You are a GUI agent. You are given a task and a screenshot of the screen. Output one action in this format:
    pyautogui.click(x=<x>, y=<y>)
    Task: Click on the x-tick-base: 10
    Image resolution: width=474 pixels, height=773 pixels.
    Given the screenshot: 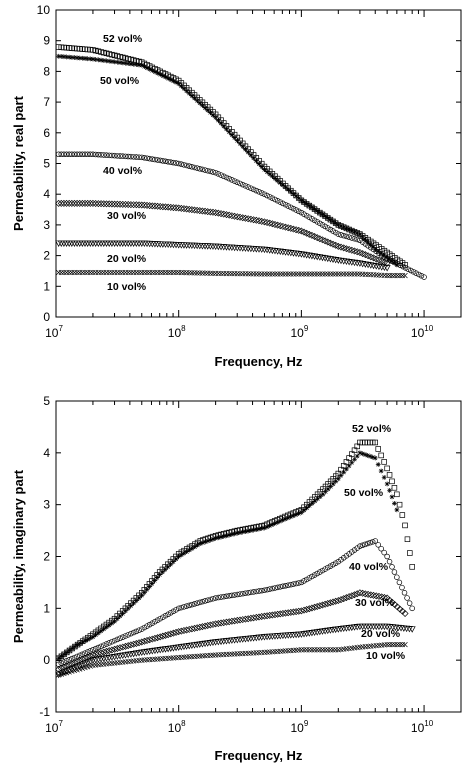 What is the action you would take?
    pyautogui.click(x=297, y=728)
    